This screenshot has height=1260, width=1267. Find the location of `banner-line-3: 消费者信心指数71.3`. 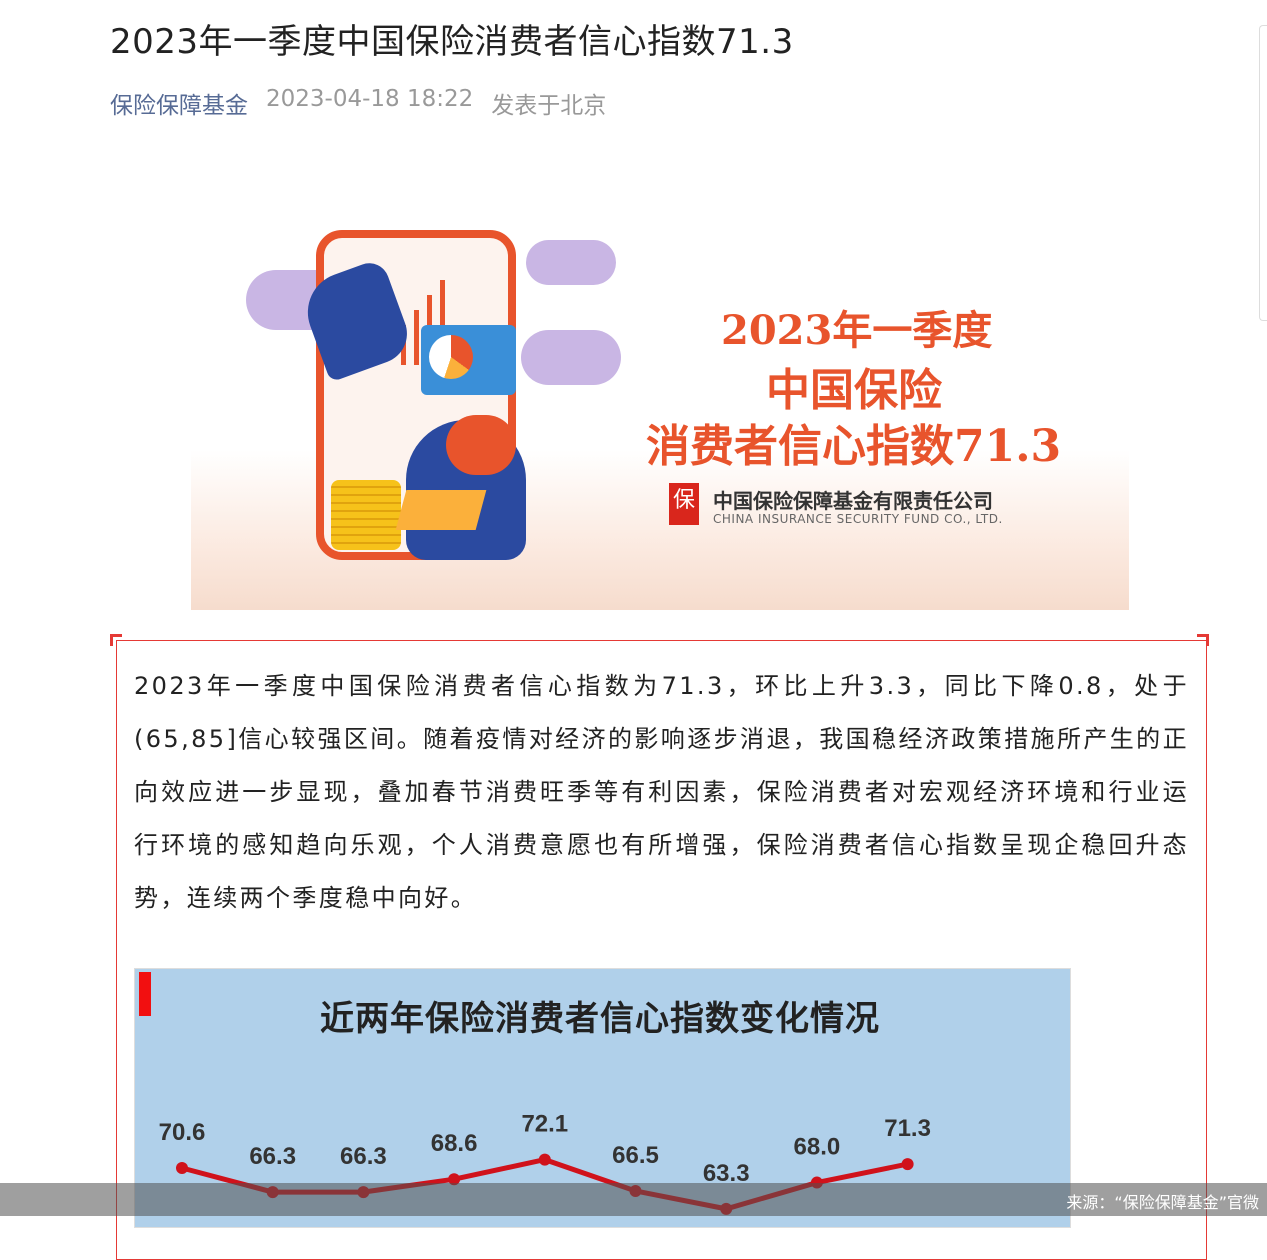

banner-line-3: 消费者信心指数71.3 is located at coordinates (854, 446).